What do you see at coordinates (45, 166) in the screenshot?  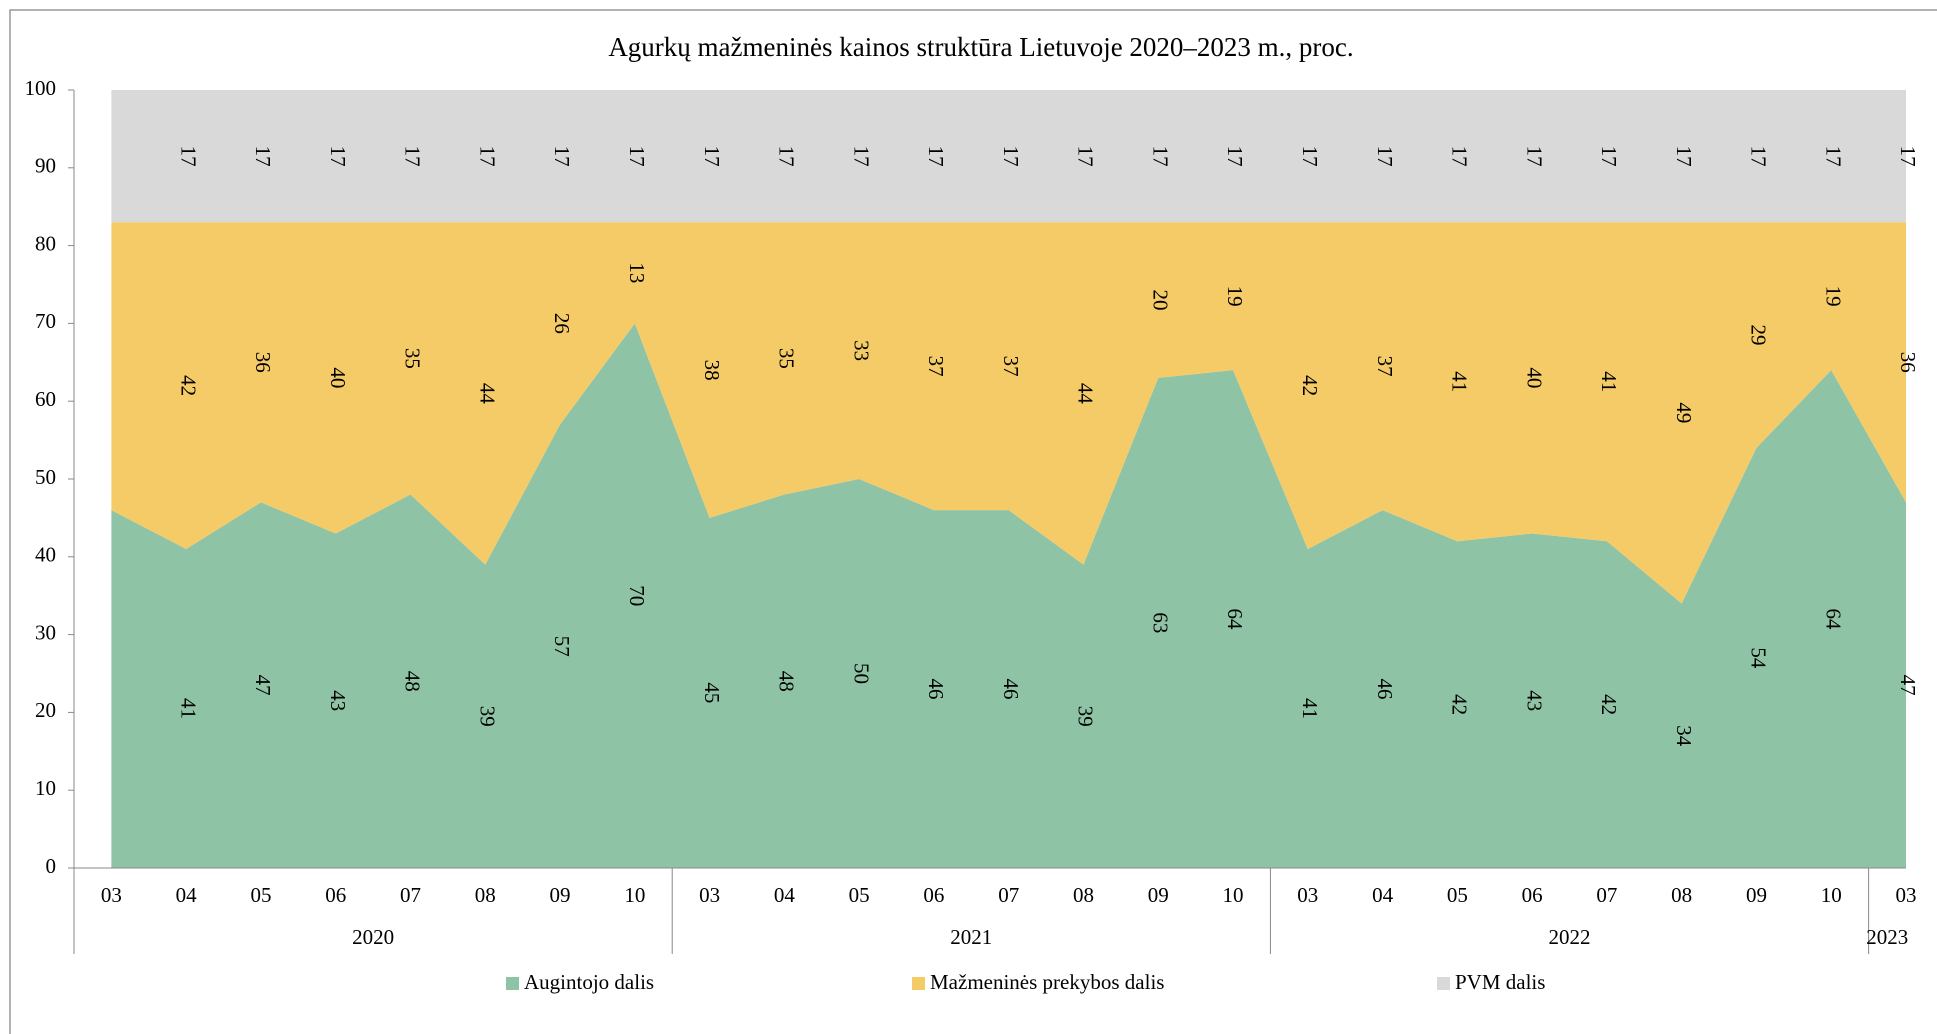 I see `y-tick-label: 90` at bounding box center [45, 166].